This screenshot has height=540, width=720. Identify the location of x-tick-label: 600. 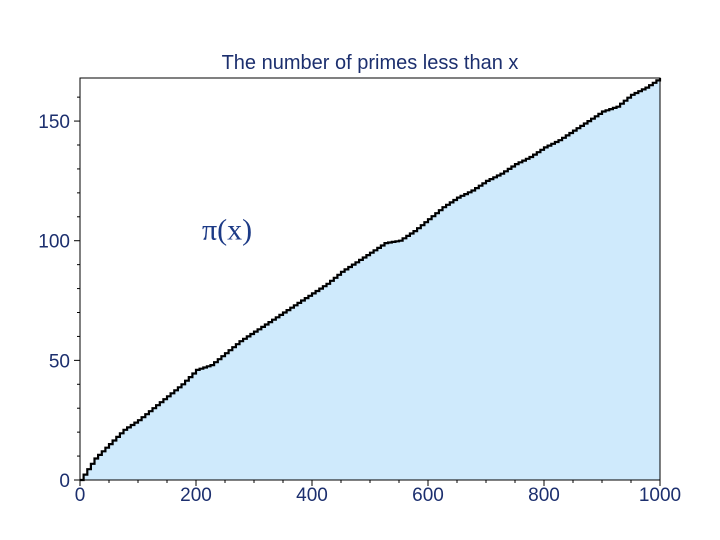
(428, 495).